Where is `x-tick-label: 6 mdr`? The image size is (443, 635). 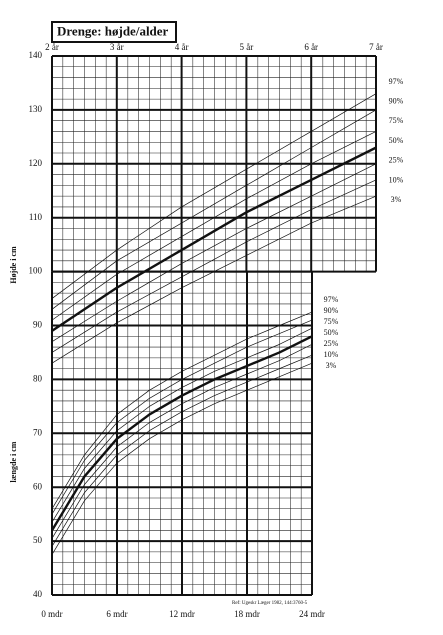 x-tick-label: 6 mdr is located at coordinates (116, 614).